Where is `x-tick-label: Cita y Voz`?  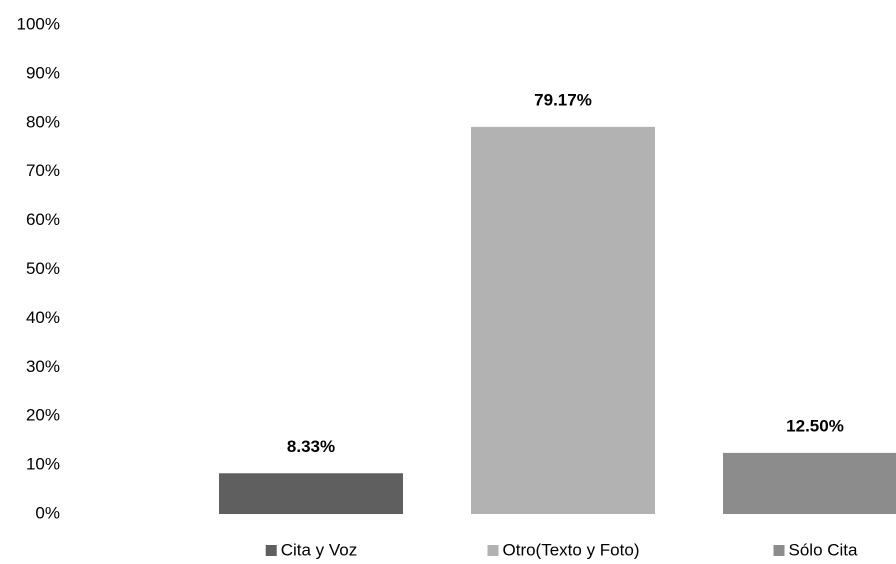 x-tick-label: Cita y Voz is located at coordinates (319, 549).